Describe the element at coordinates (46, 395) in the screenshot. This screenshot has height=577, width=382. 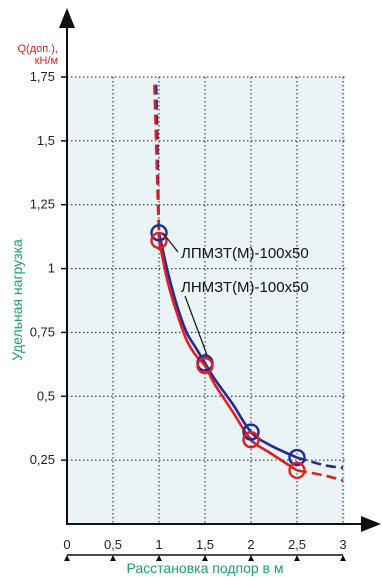
I see `y-tick-label: 0,5` at that location.